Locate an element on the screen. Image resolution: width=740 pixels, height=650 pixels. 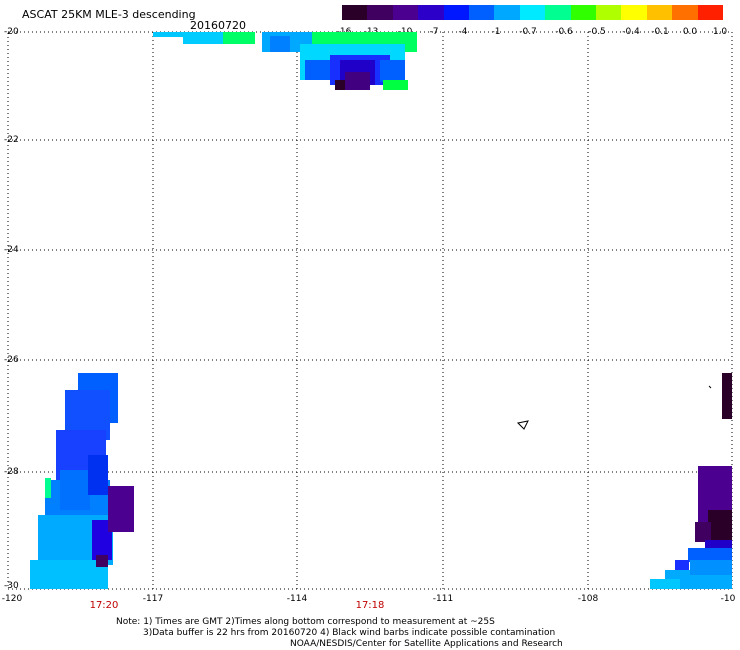
right-swath is located at coordinates (691, 481).